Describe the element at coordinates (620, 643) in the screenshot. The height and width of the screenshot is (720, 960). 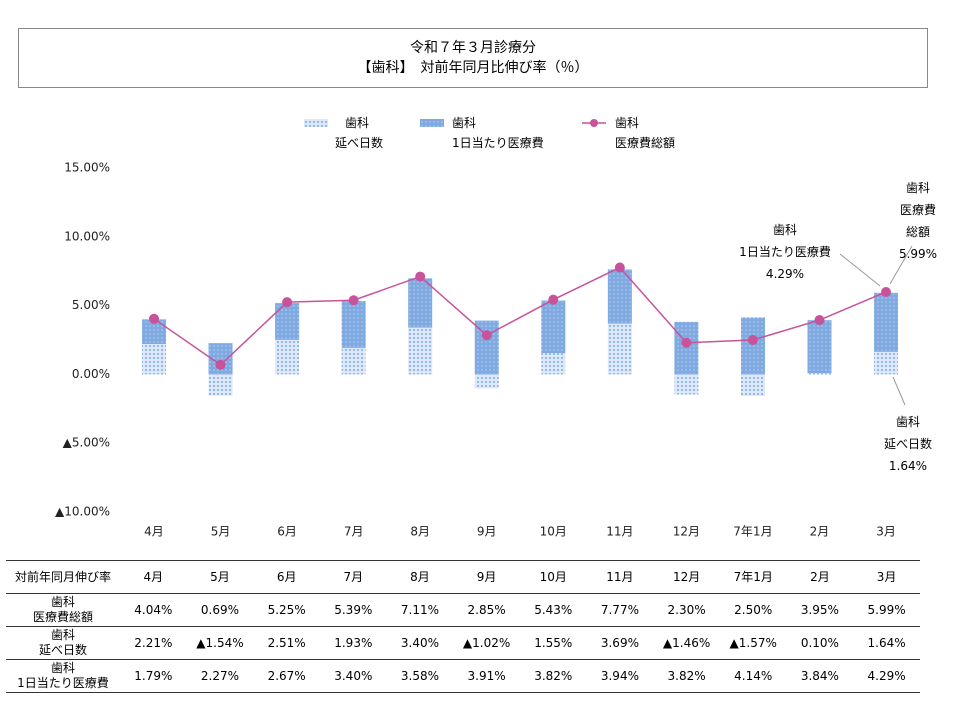
I see `table-cell: 3.69%` at that location.